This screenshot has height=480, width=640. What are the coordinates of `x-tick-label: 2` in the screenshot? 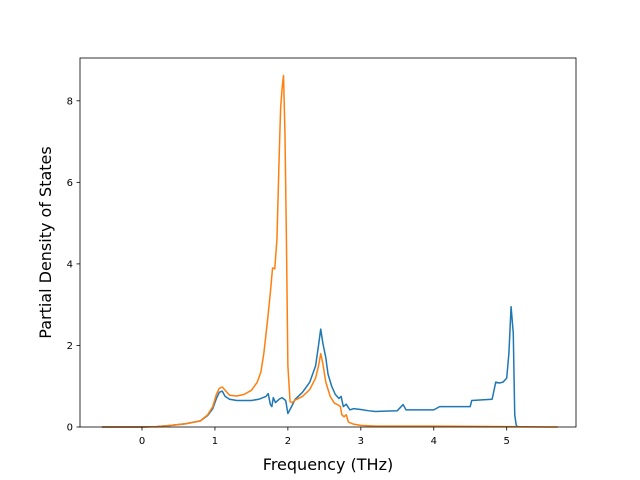 It's located at (288, 441).